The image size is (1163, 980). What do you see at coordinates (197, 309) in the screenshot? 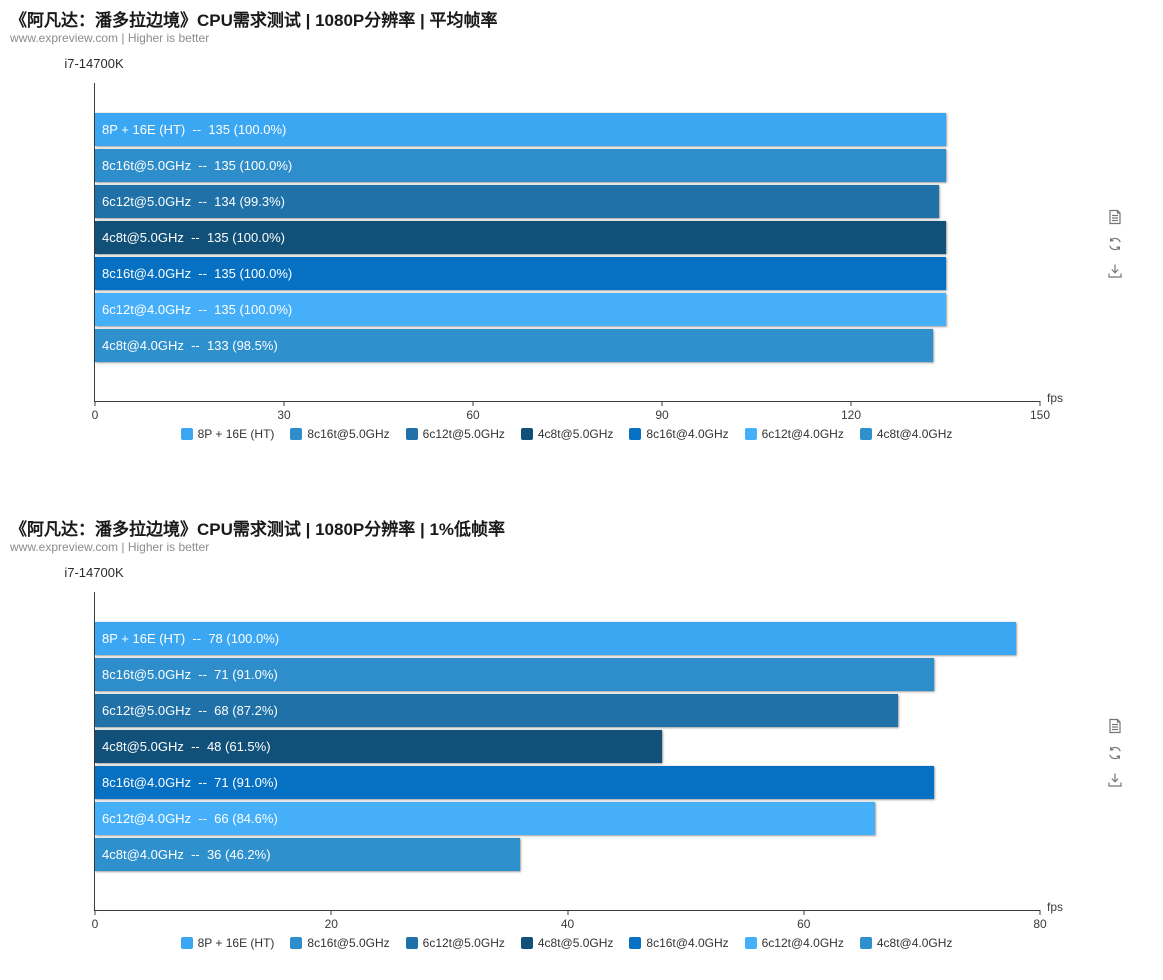
I see `bar-label: 6c12t@4.0GHz -- 135 (100.0%)` at bounding box center [197, 309].